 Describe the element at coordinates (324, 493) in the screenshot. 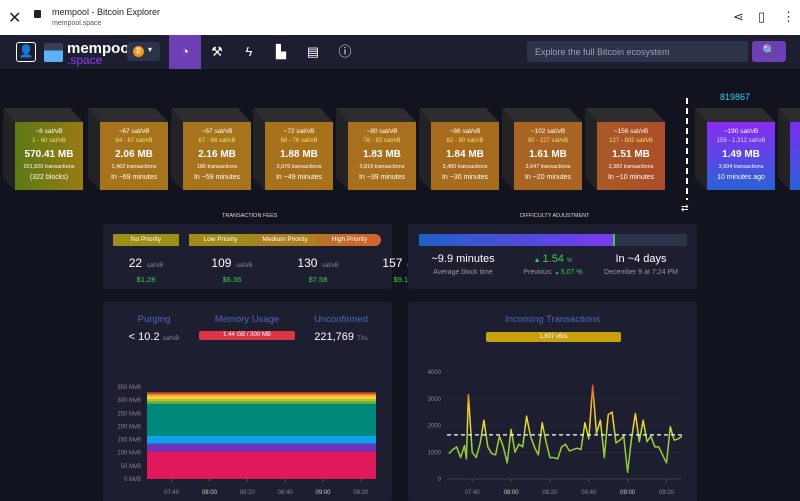

I see `x-tick-label: 09:00` at that location.